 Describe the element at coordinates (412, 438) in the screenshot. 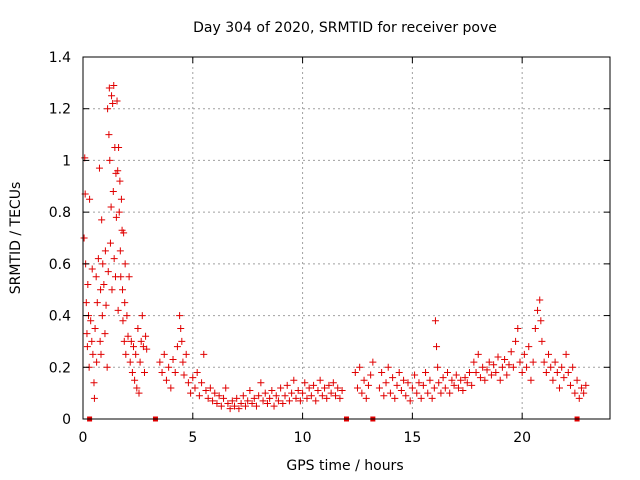

I see `x-tick-label: 15` at that location.